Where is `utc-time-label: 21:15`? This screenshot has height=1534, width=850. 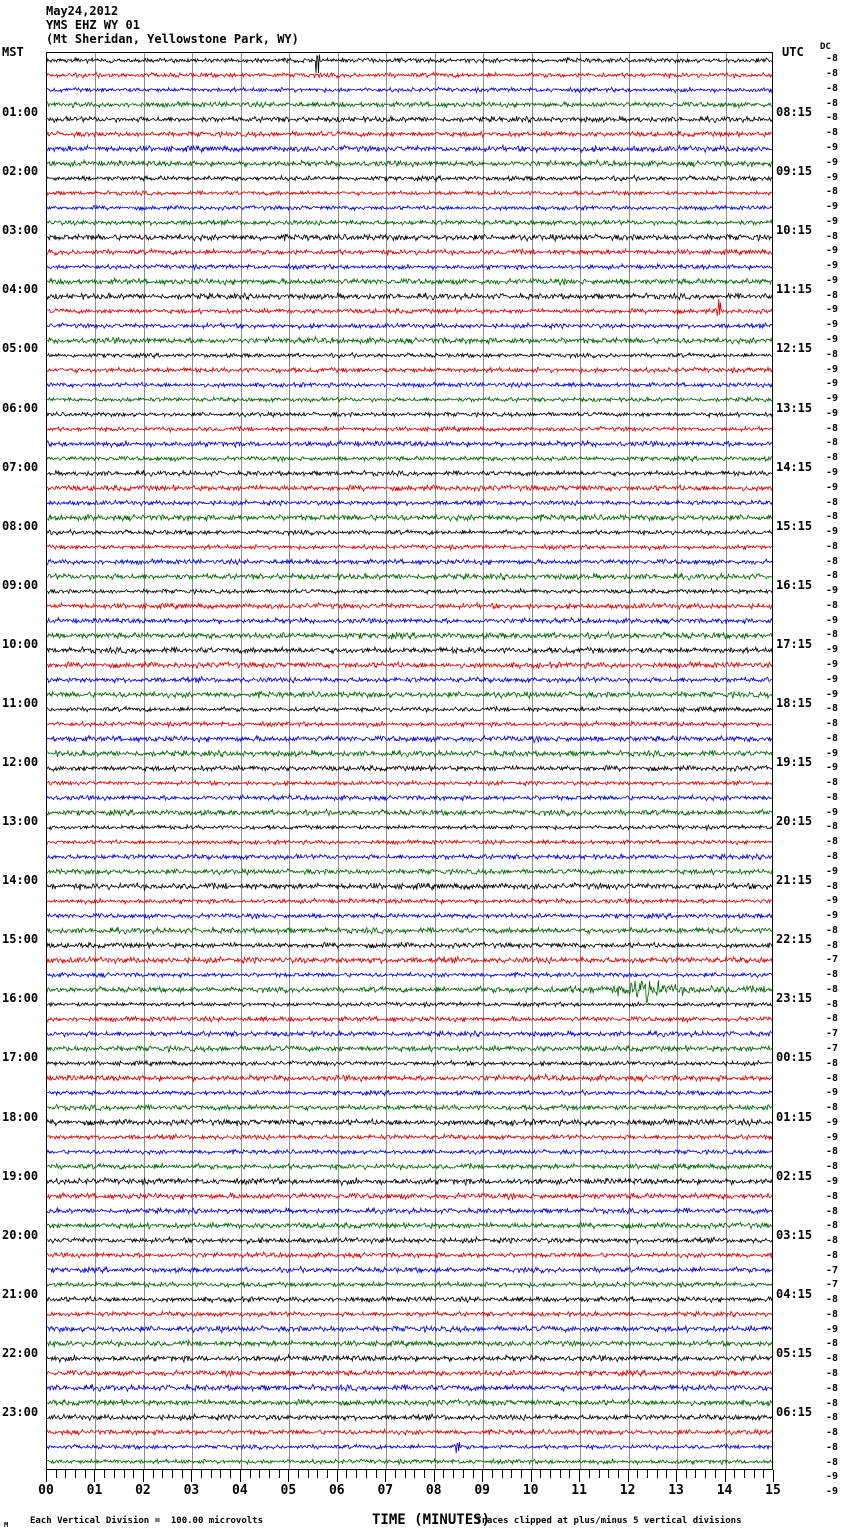
utc-time-label: 21:15 is located at coordinates (794, 880).